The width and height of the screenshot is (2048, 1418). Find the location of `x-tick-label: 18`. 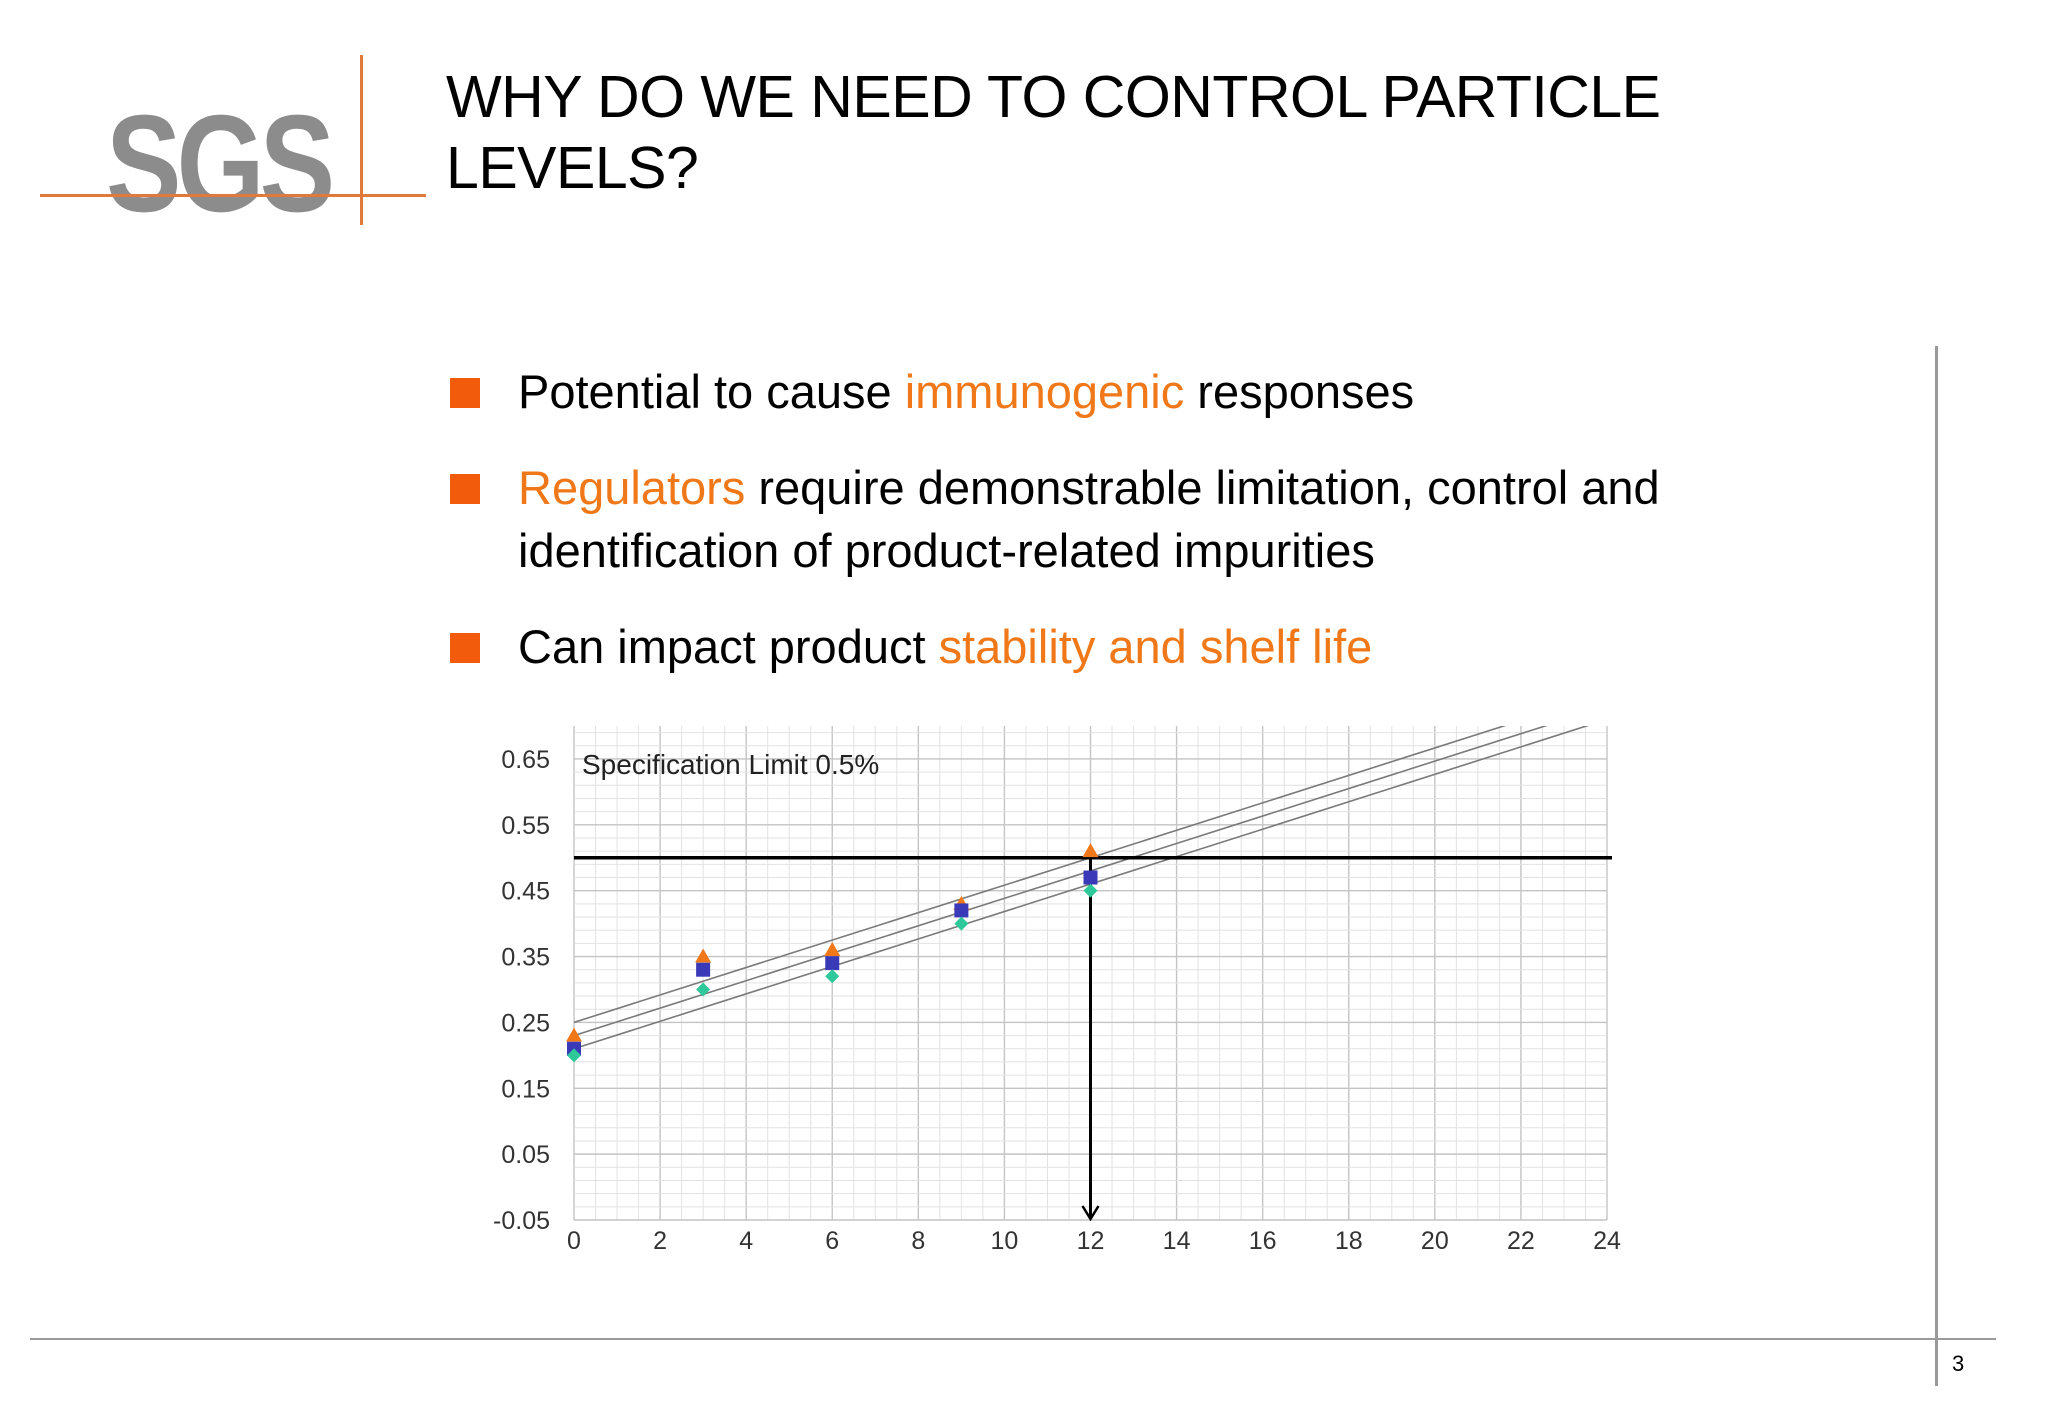

x-tick-label: 18 is located at coordinates (1349, 1239).